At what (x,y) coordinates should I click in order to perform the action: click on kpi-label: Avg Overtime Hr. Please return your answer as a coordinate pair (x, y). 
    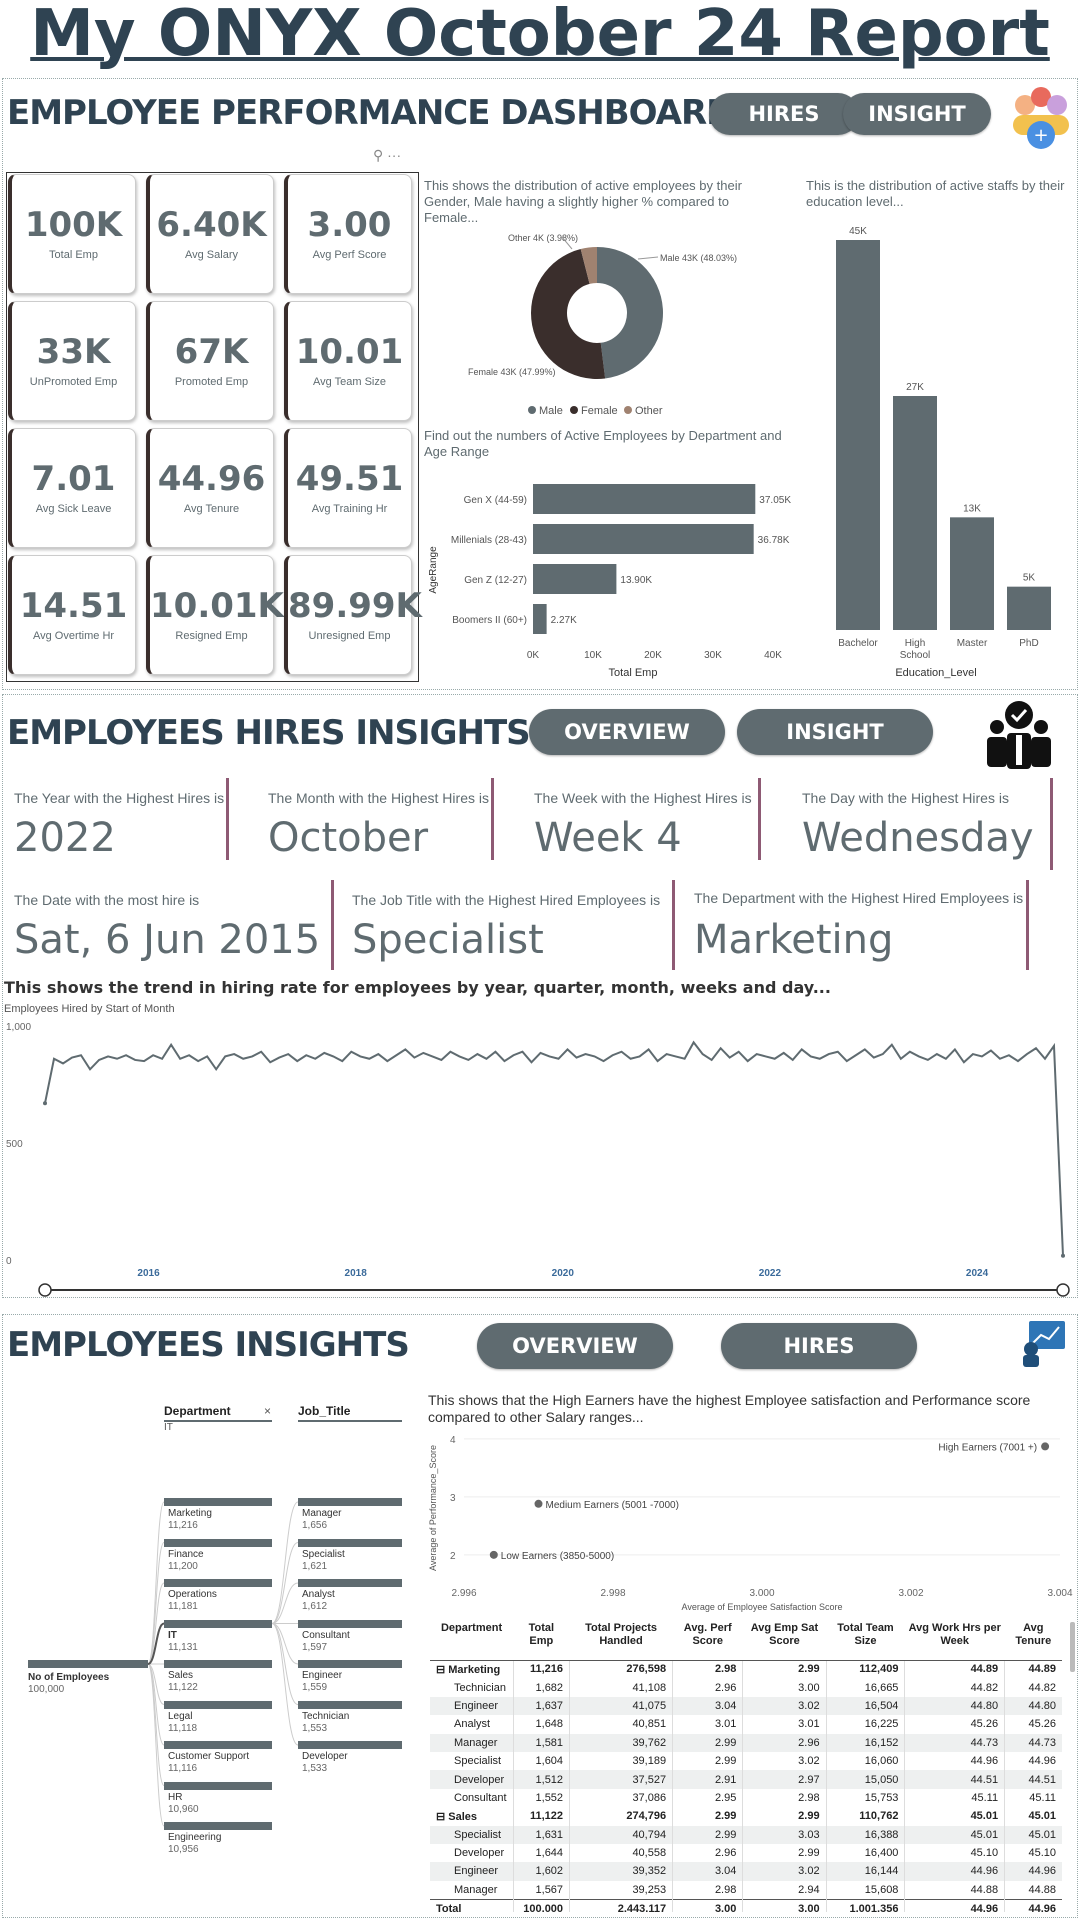
    Looking at the image, I should click on (73, 636).